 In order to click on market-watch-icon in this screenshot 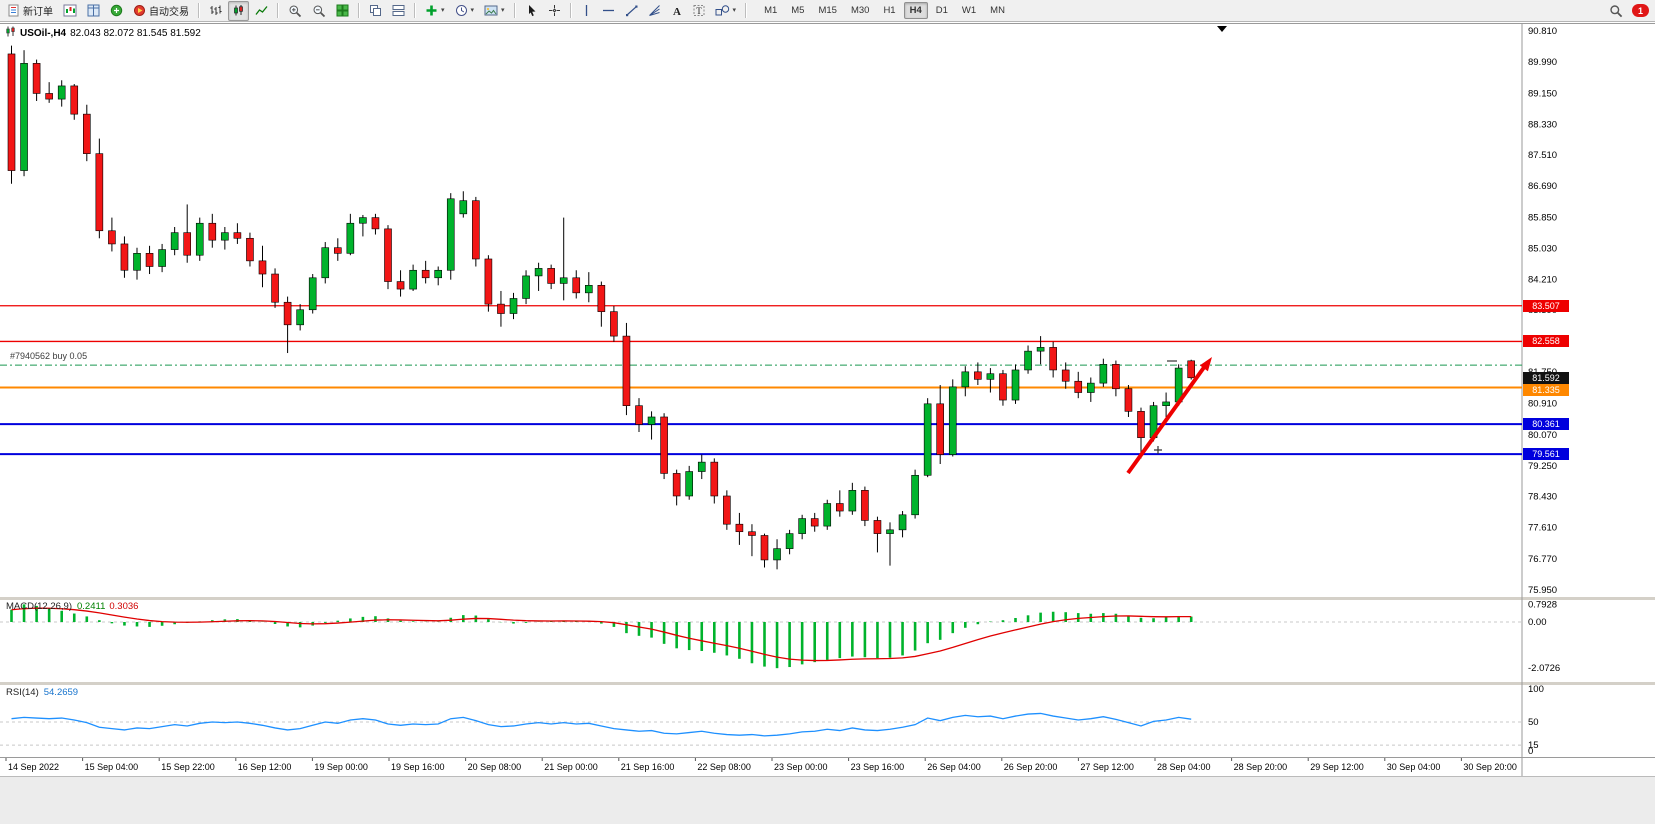, I will do `click(93, 10)`.